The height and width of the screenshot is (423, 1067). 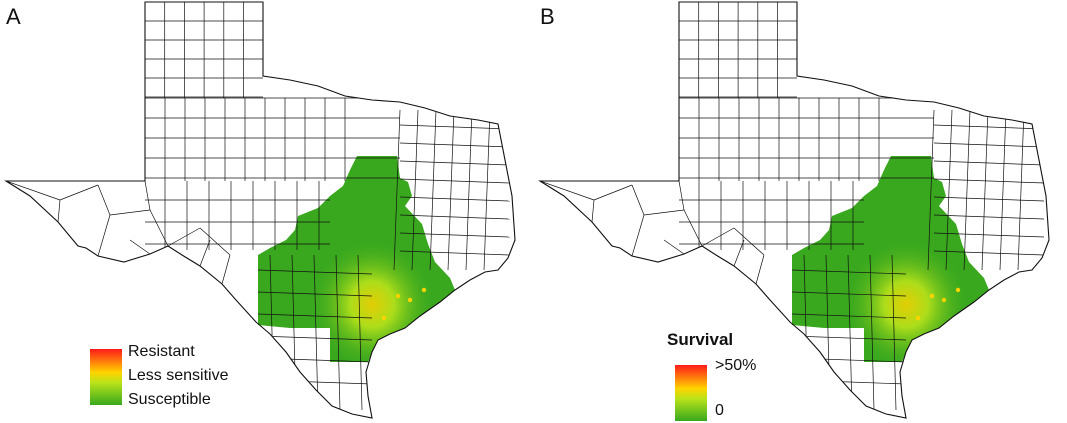 What do you see at coordinates (736, 365) in the screenshot?
I see `legend-label-max: >50%` at bounding box center [736, 365].